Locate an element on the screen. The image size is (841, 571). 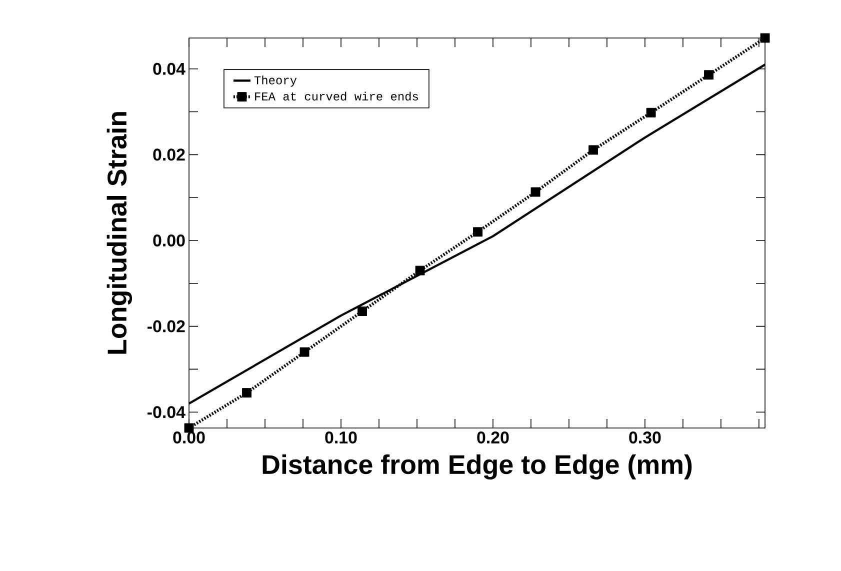
x-tick-label: 0.00 is located at coordinates (189, 438).